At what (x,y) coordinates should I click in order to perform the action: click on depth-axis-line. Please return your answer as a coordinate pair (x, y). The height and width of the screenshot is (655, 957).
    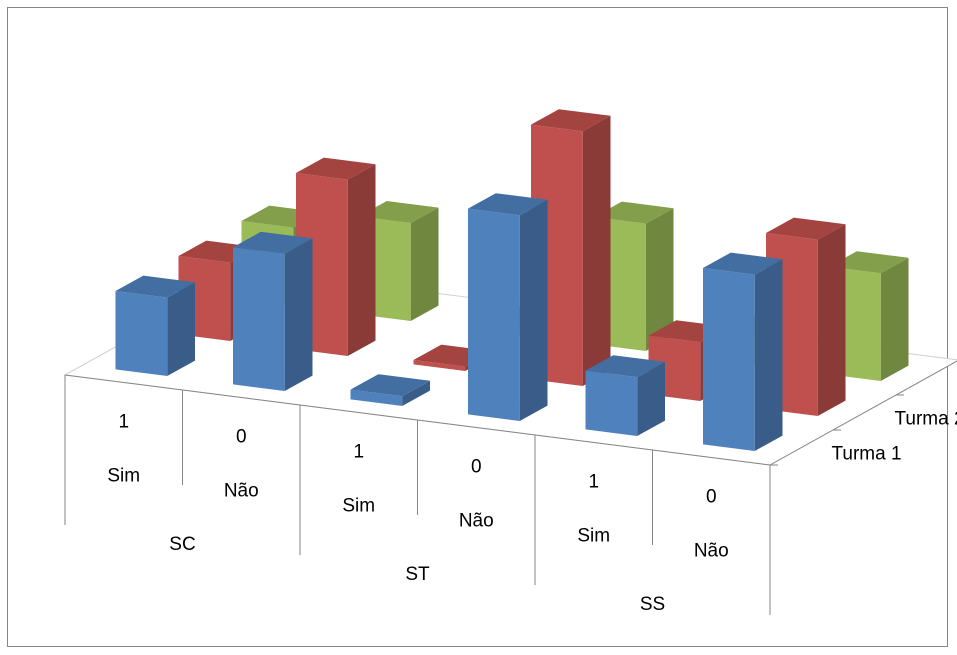
    Looking at the image, I should click on (863, 413).